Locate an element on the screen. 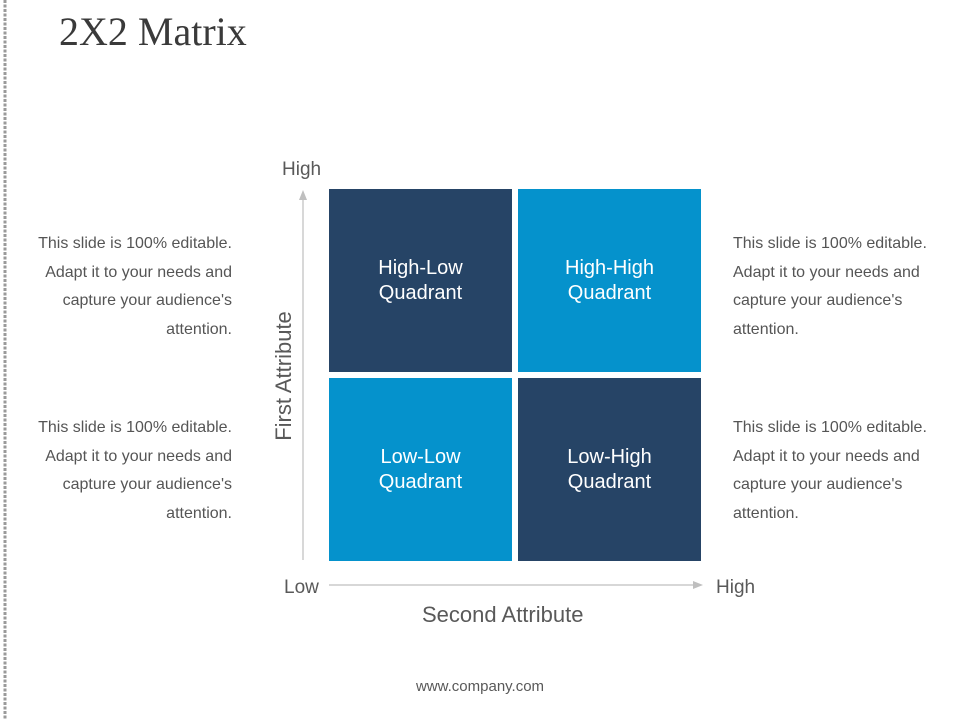 The width and height of the screenshot is (960, 720). x-axis-arrowhead is located at coordinates (698, 585).